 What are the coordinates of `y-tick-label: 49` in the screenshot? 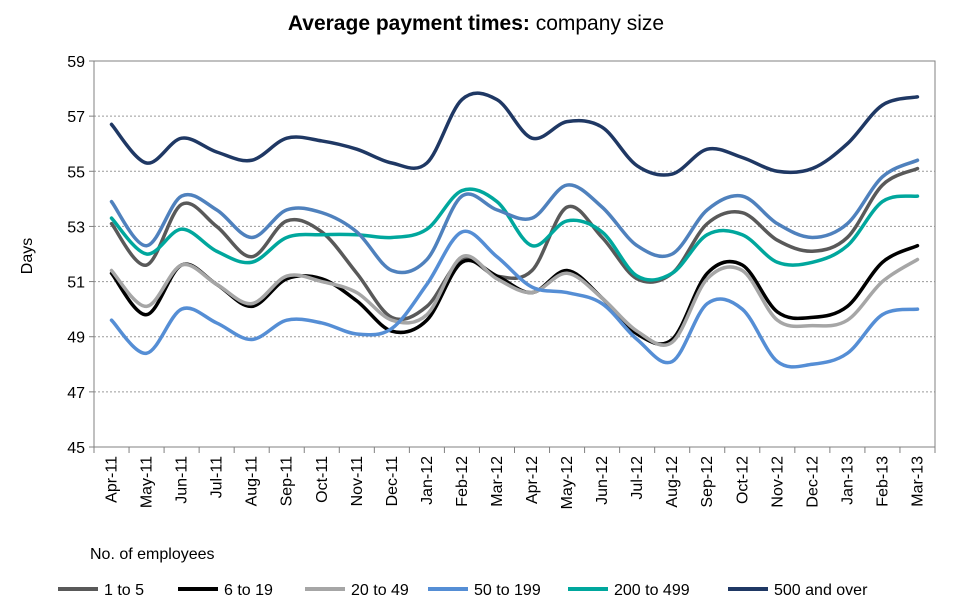 It's located at (76, 338).